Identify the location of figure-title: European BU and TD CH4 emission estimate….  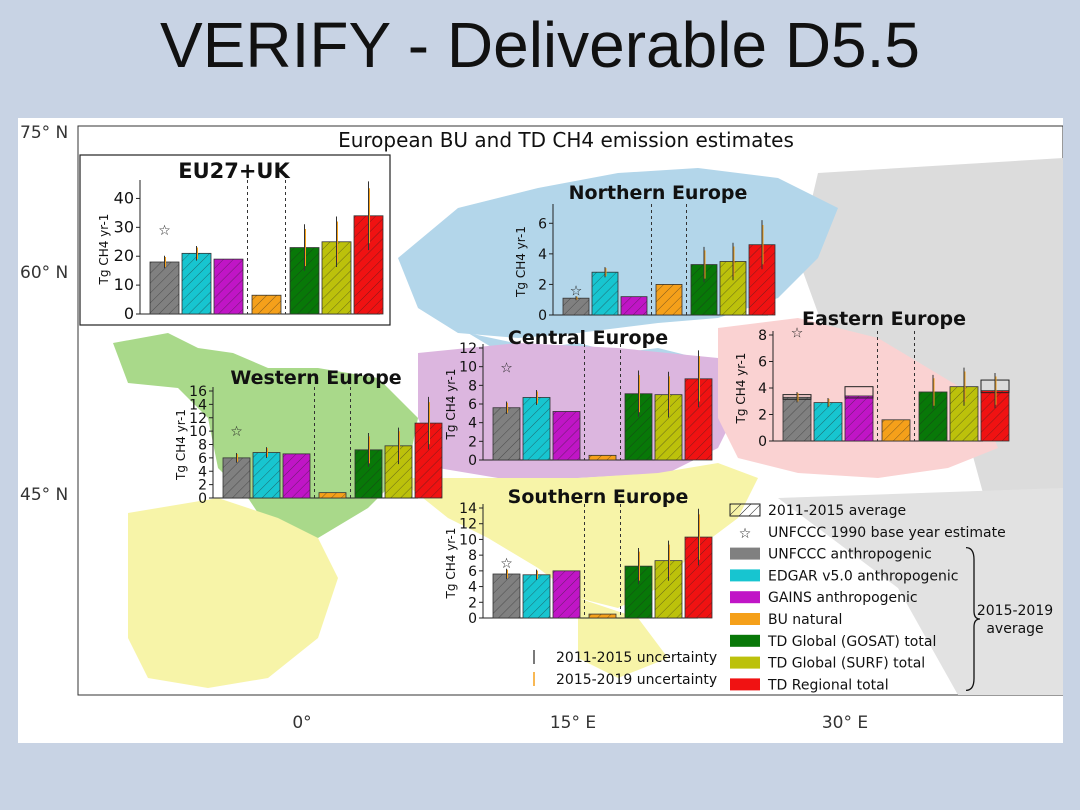
(566, 140).